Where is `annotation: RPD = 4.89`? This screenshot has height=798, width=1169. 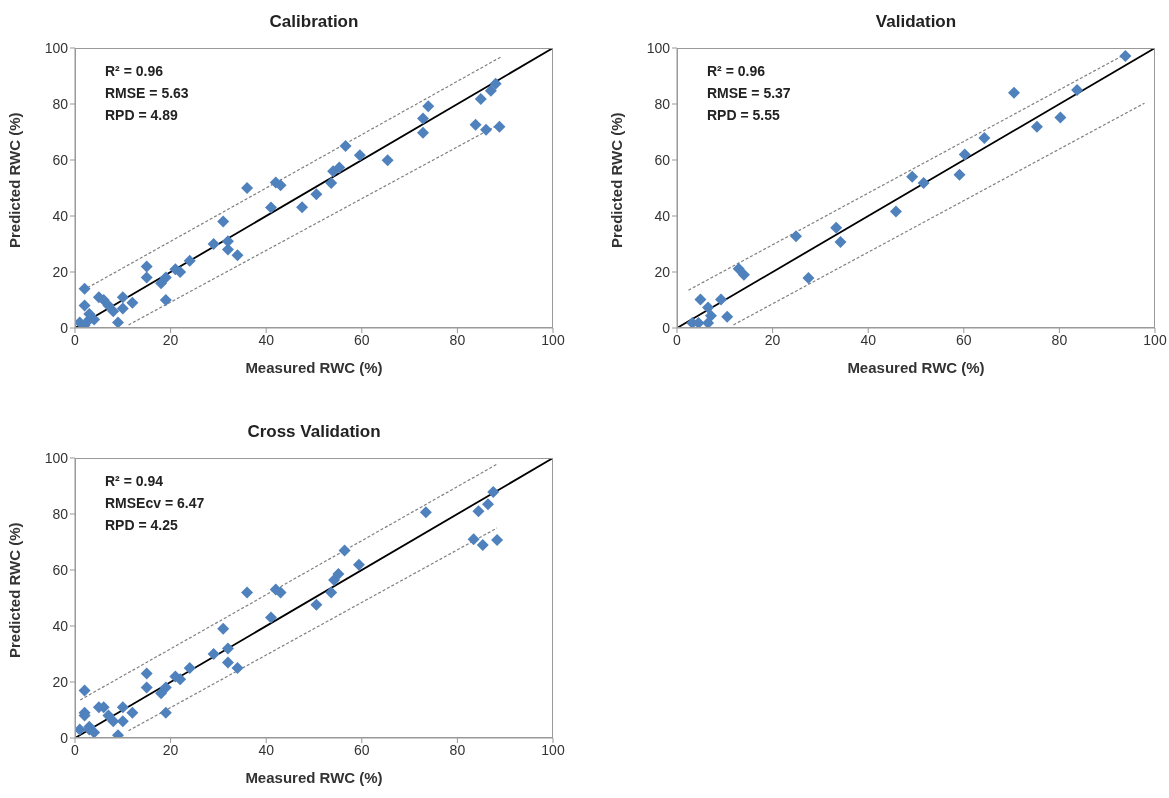
annotation: RPD = 4.89 is located at coordinates (142, 115).